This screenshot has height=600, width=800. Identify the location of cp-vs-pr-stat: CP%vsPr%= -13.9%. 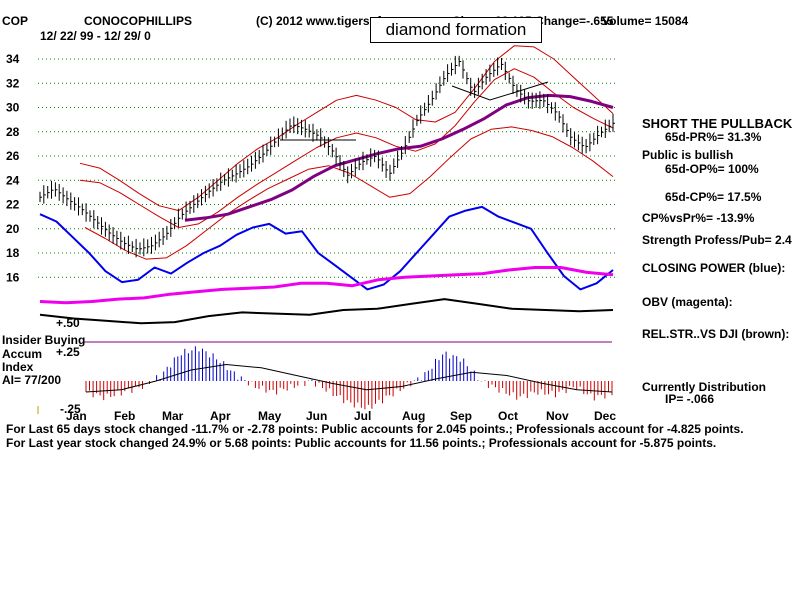
(698, 218).